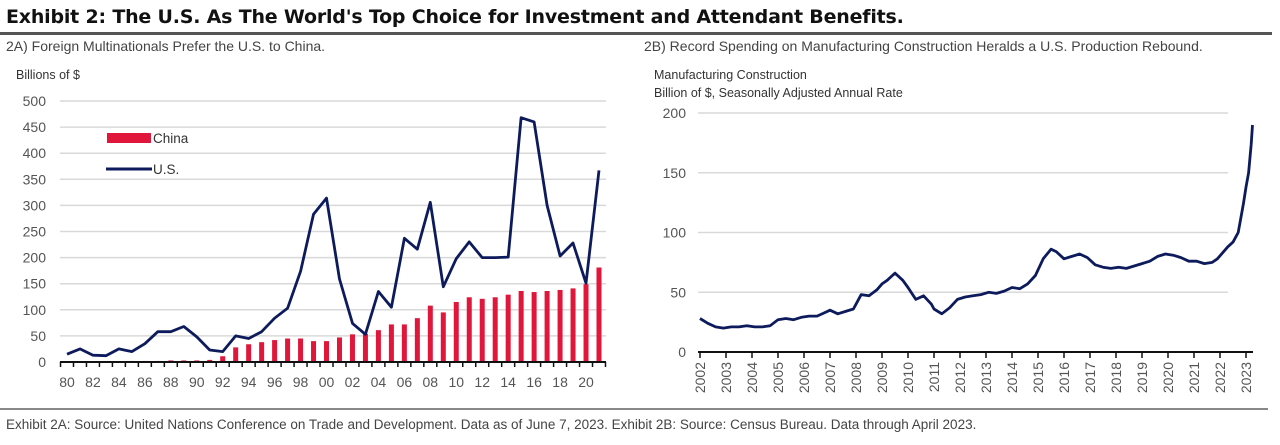 The height and width of the screenshot is (445, 1280). Describe the element at coordinates (35, 153) in the screenshot. I see `y-tick-label: 400` at that location.